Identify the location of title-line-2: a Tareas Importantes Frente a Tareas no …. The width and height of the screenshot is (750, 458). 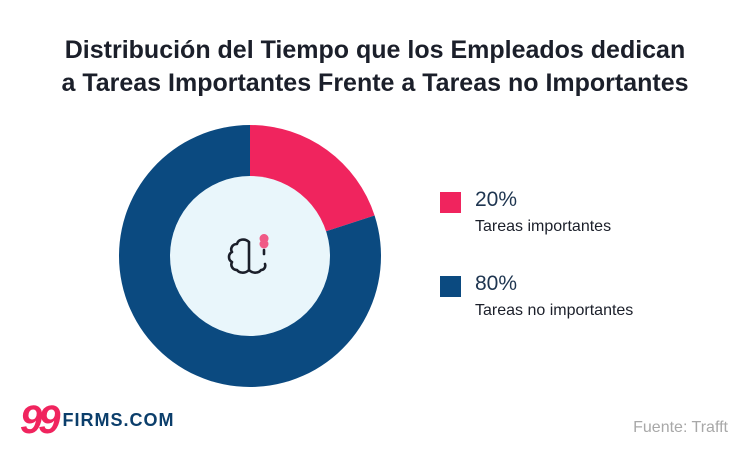
(375, 83).